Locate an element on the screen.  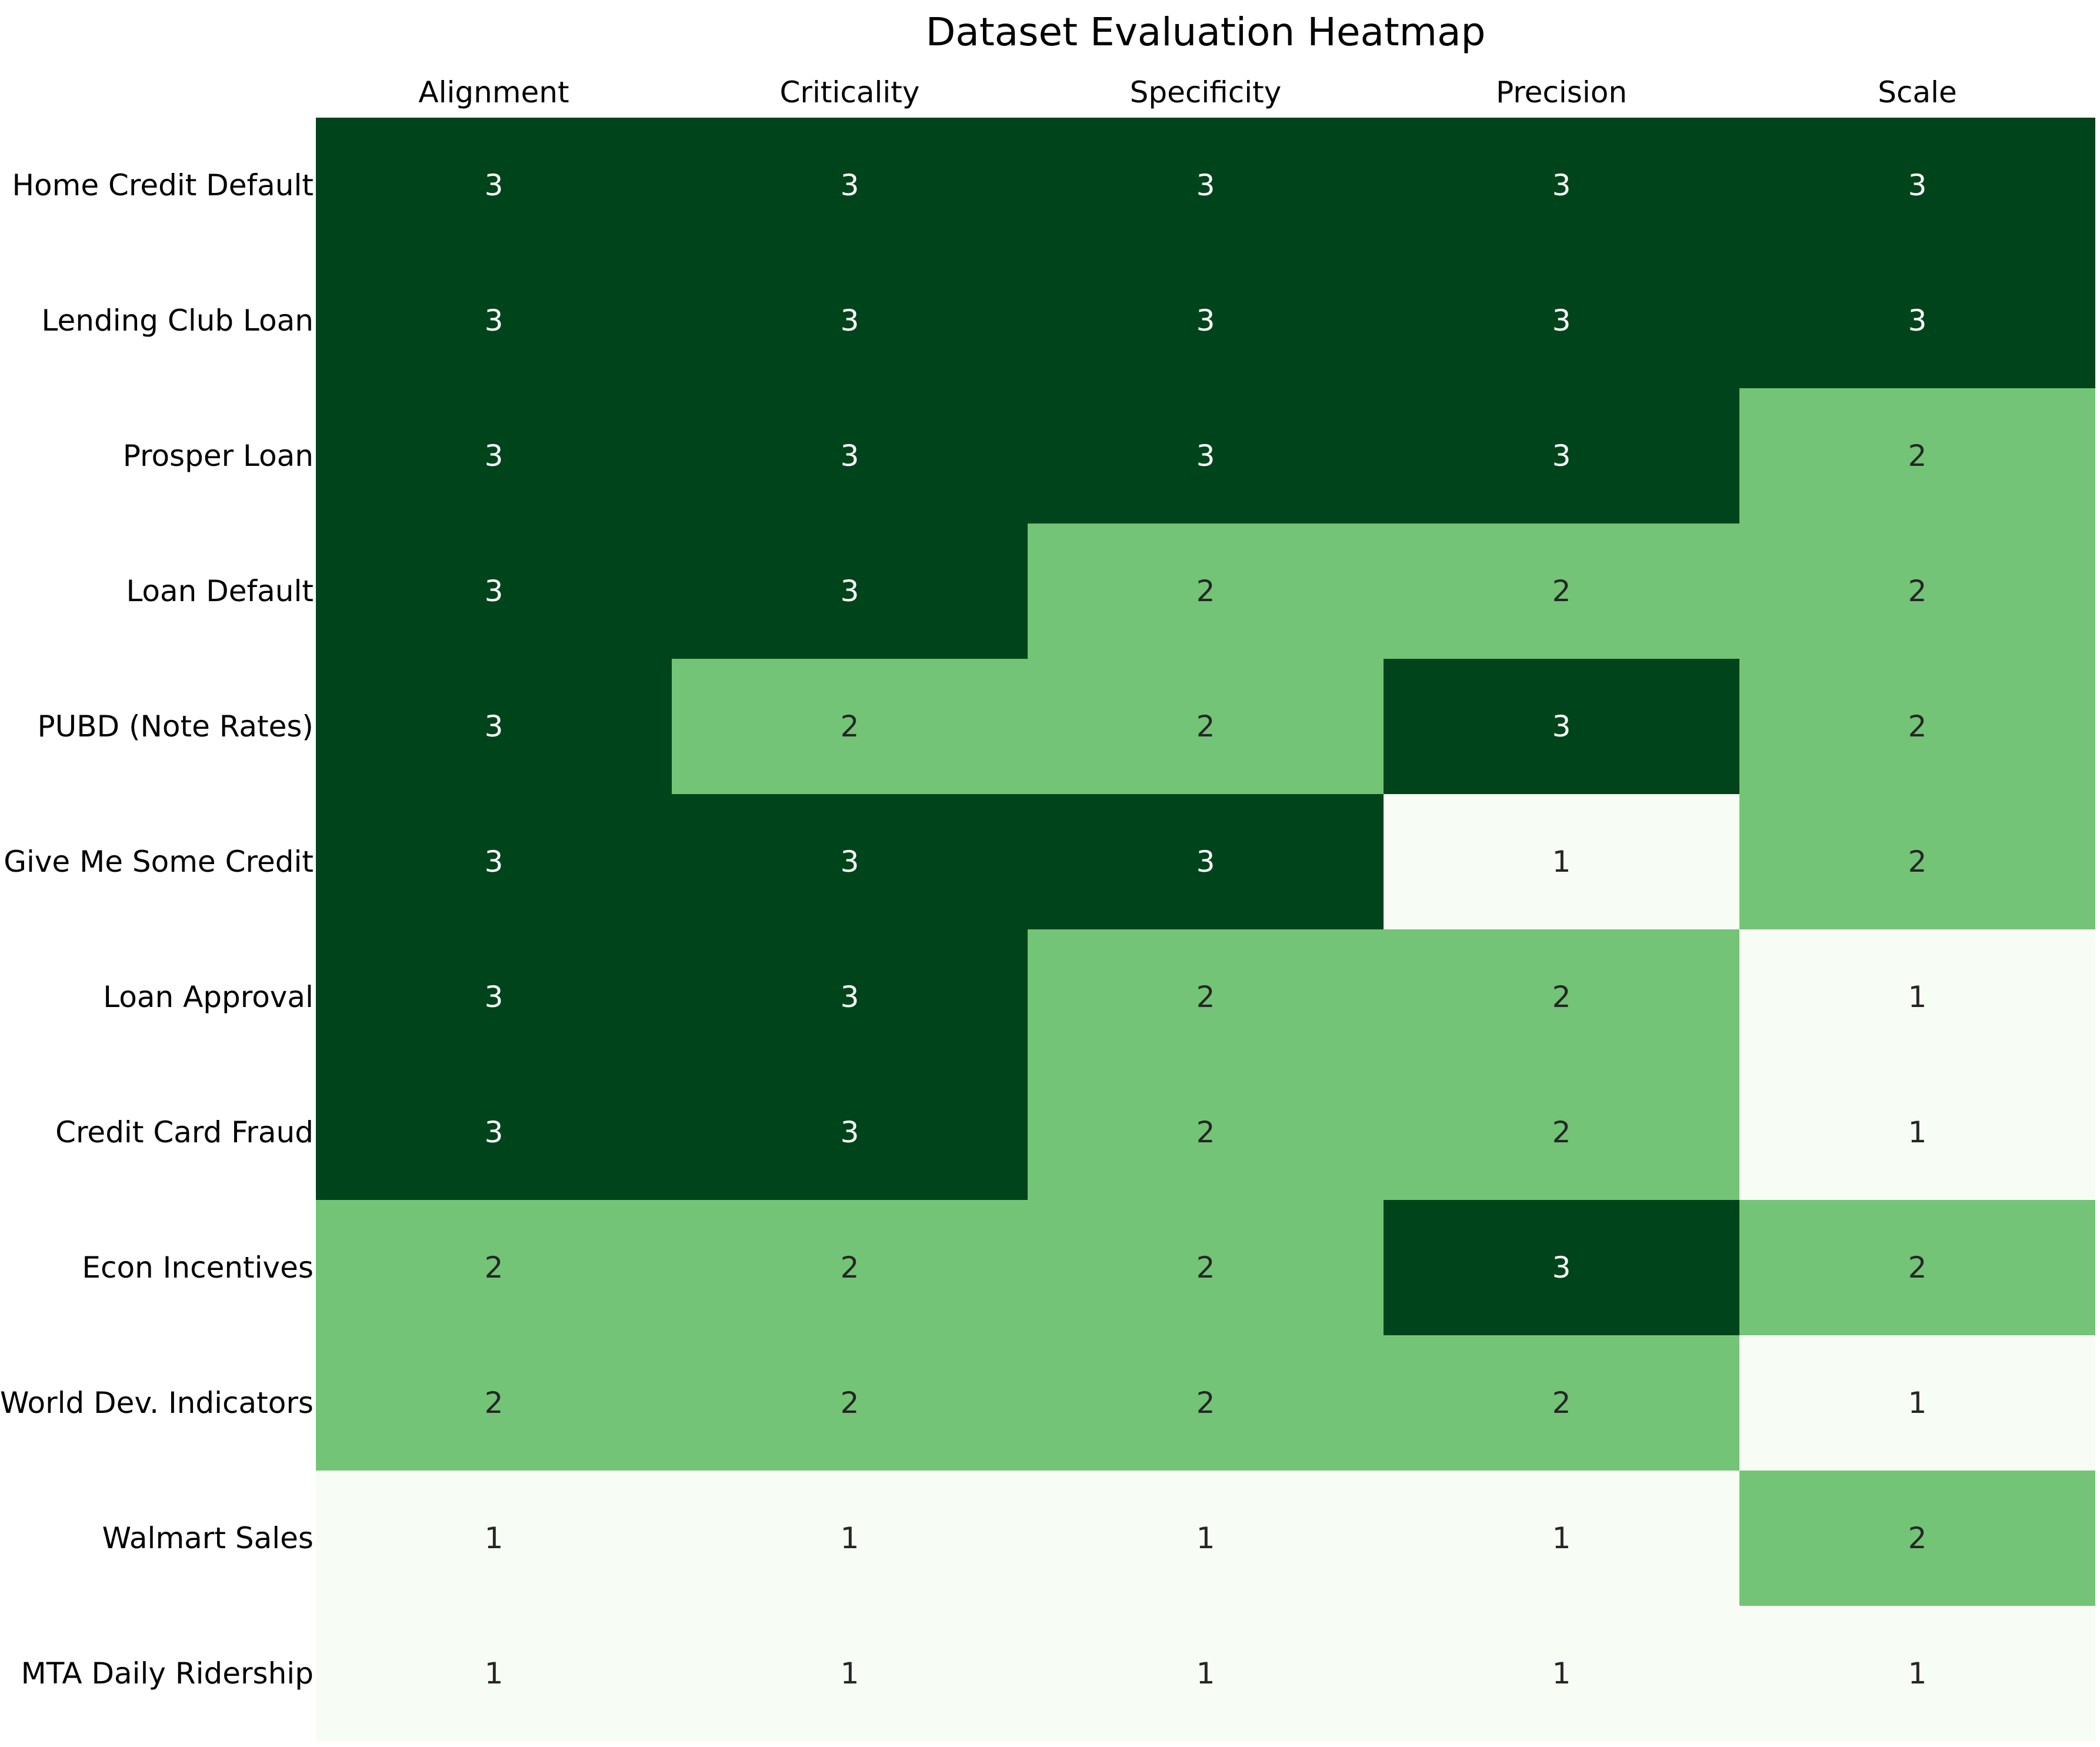
row-label: Give Me Some Credit is located at coordinates (159, 862).